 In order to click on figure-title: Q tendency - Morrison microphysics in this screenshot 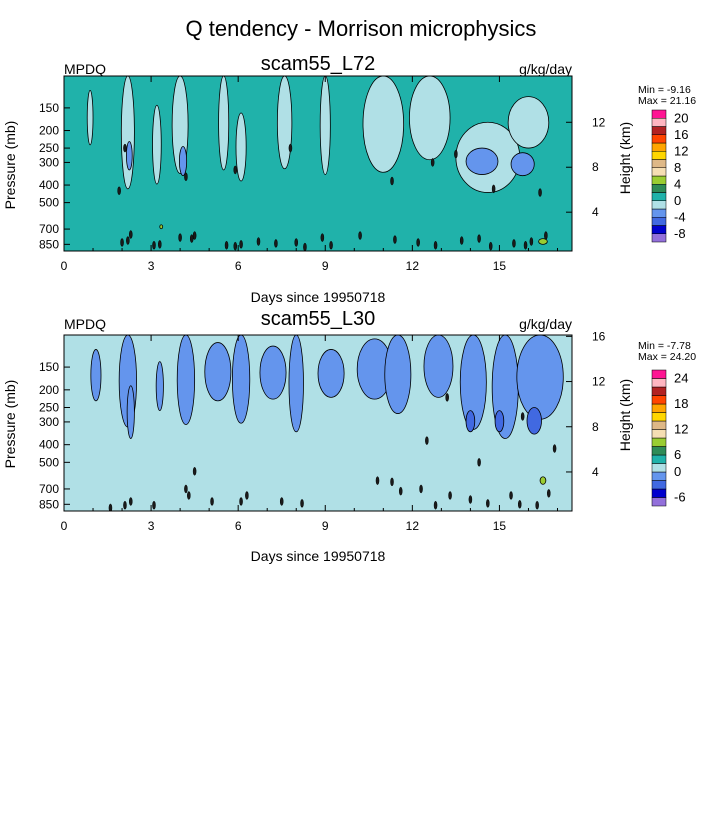, I will do `click(361, 28)`.